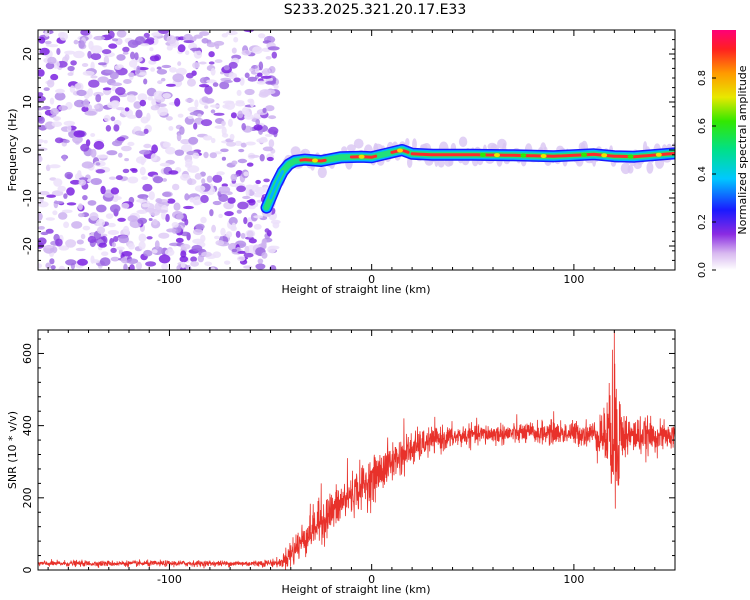 This screenshot has width=750, height=600. Describe the element at coordinates (27, 497) in the screenshot. I see `y-tick-label: 200` at that location.